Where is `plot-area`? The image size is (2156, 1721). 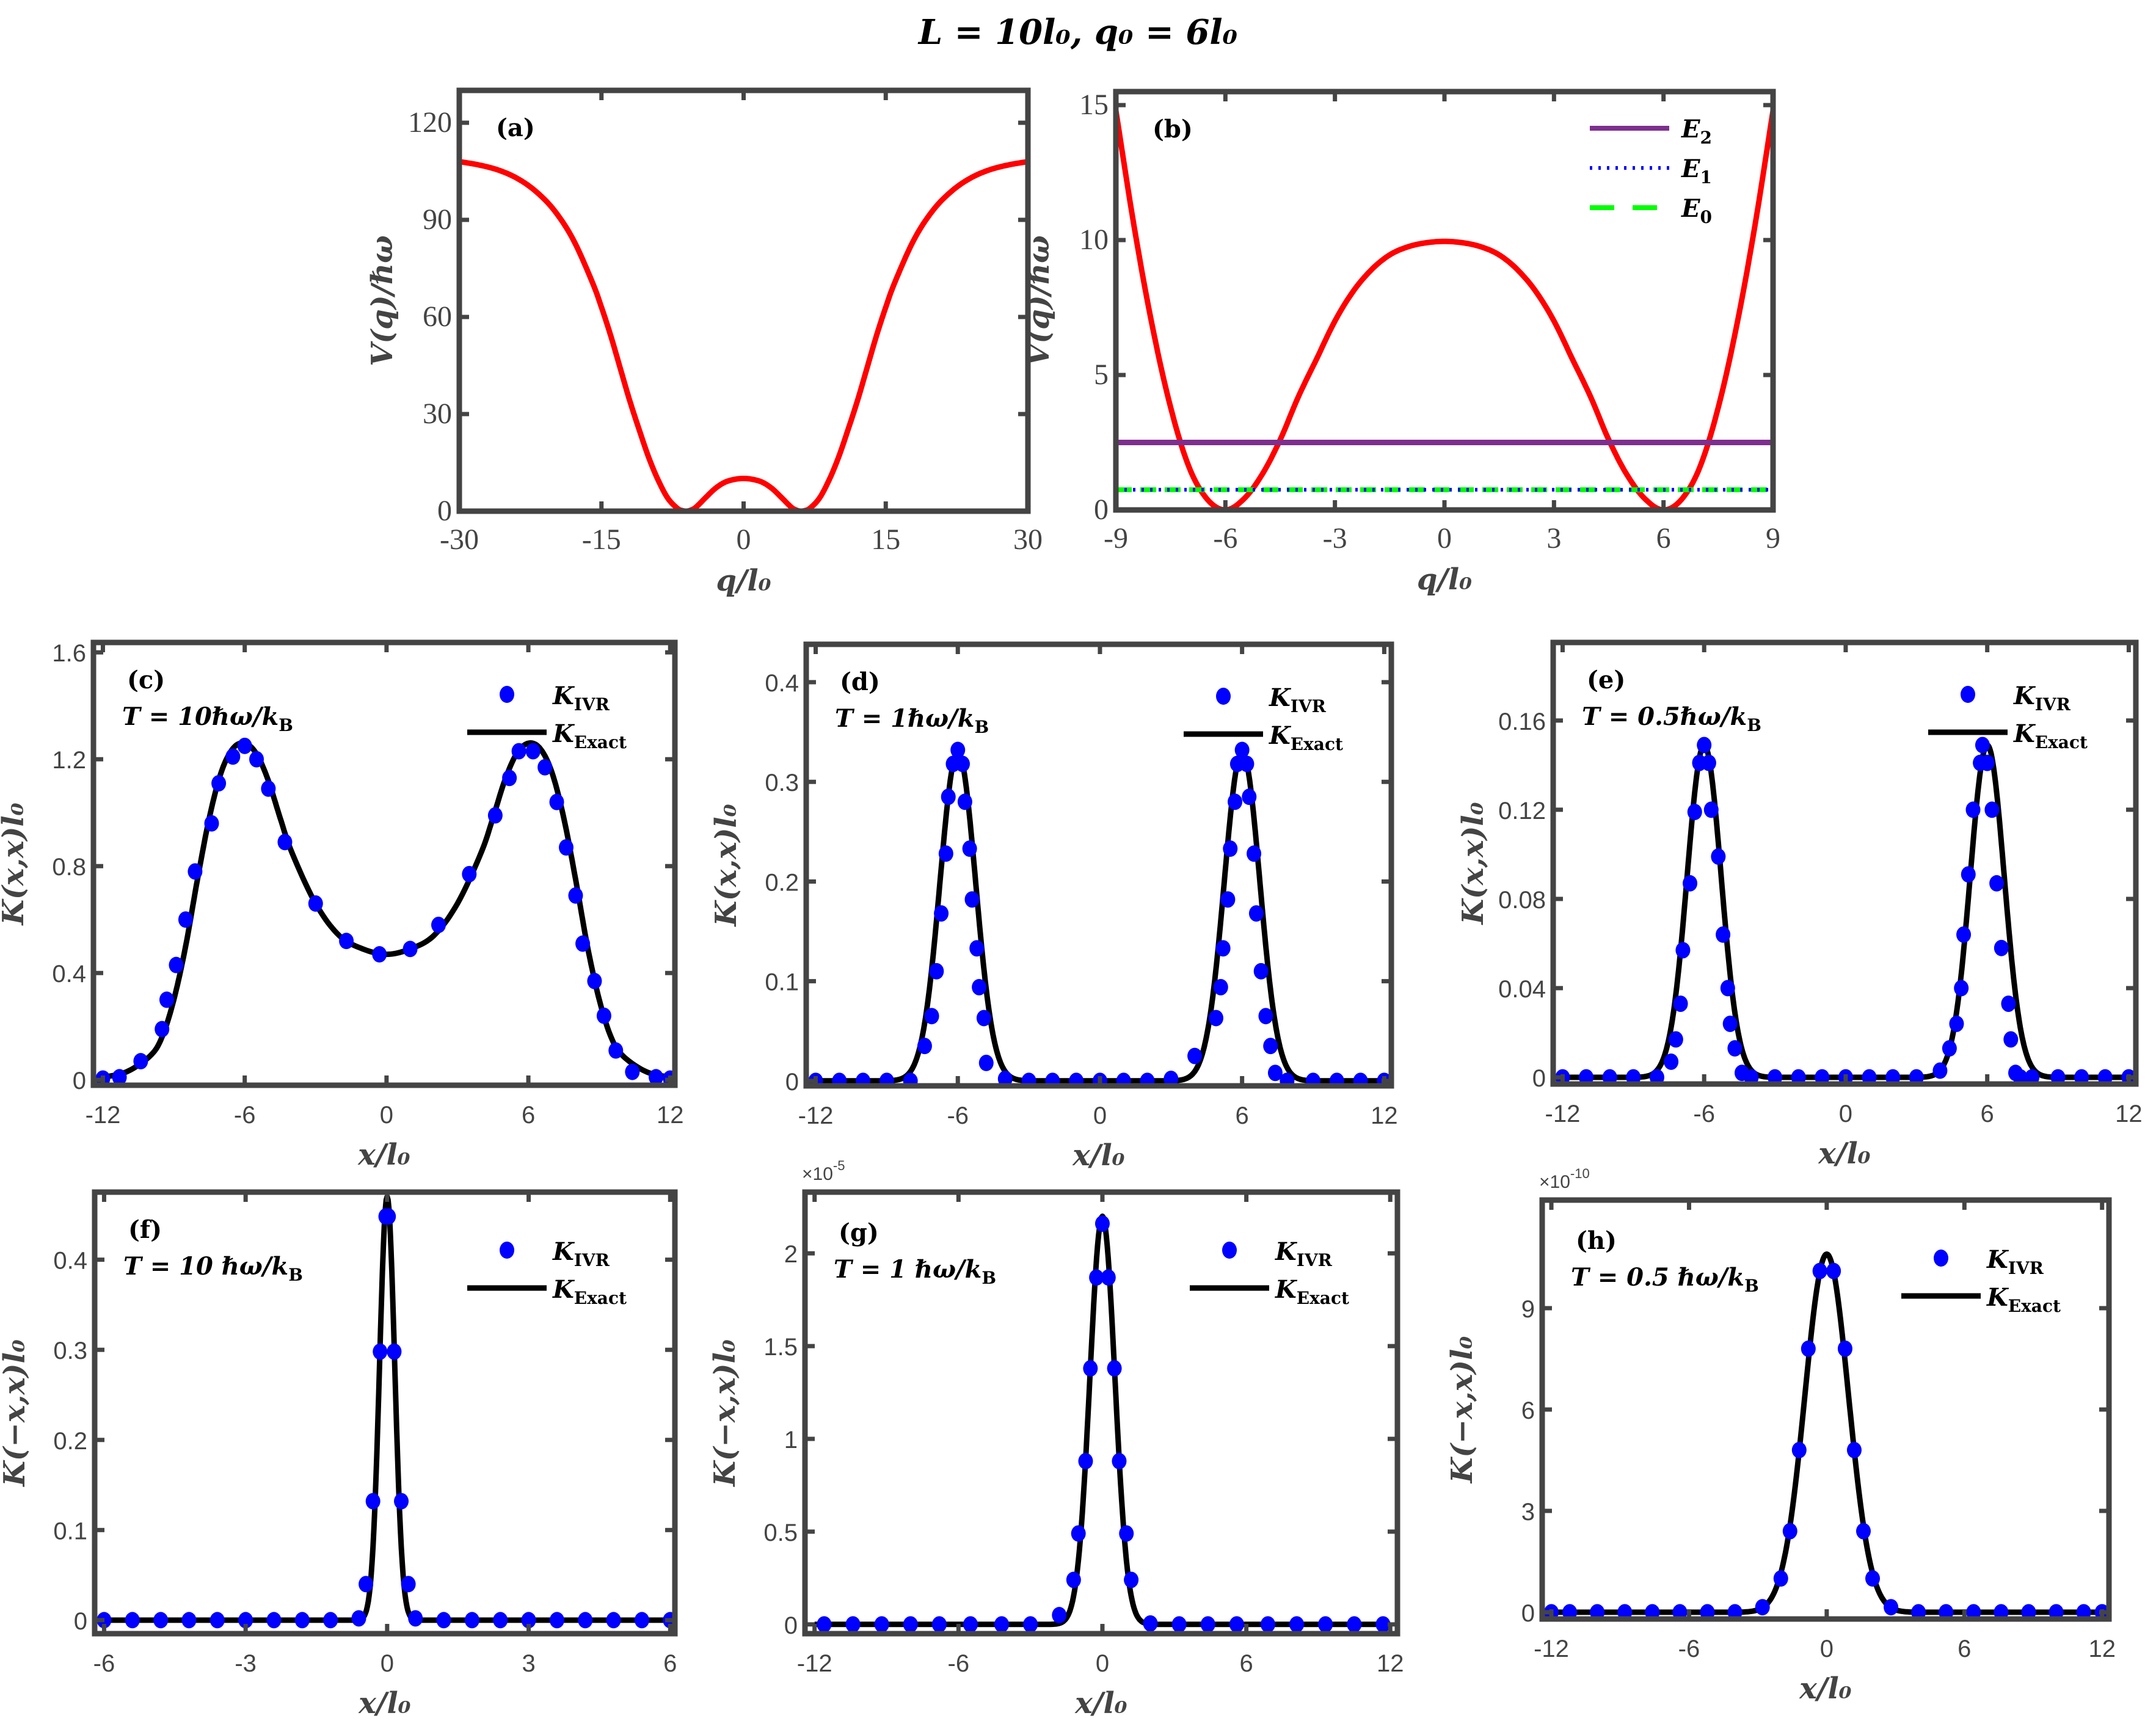 plot-area is located at coordinates (1444, 310).